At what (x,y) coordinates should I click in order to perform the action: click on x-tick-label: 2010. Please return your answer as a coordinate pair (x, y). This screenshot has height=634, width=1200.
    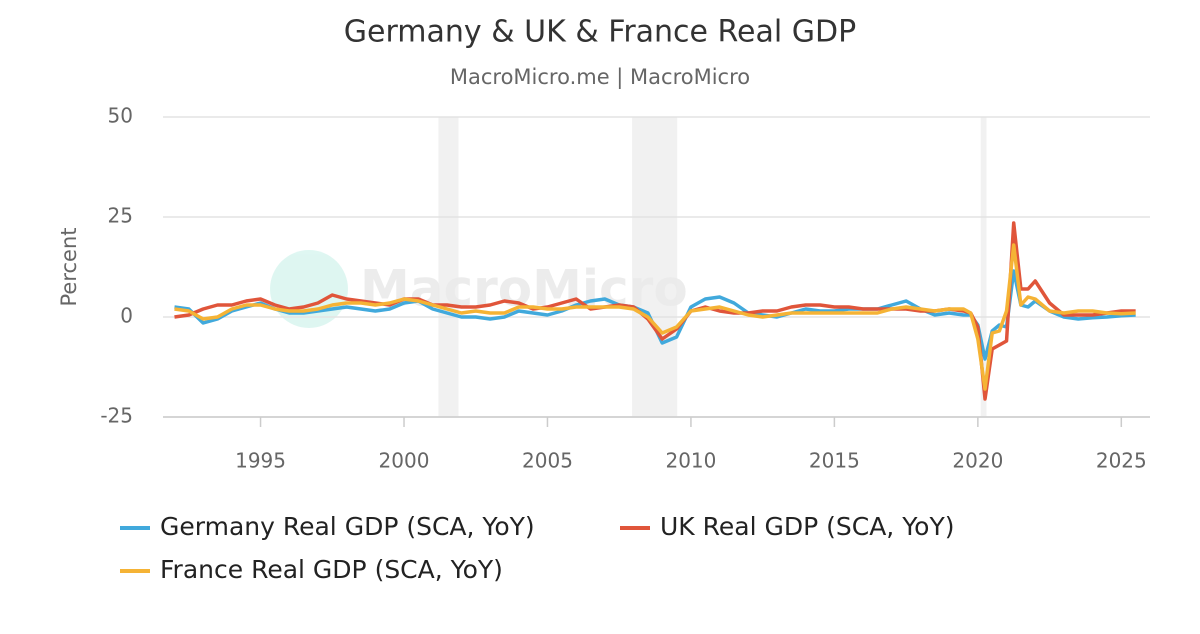
    Looking at the image, I should click on (690, 461).